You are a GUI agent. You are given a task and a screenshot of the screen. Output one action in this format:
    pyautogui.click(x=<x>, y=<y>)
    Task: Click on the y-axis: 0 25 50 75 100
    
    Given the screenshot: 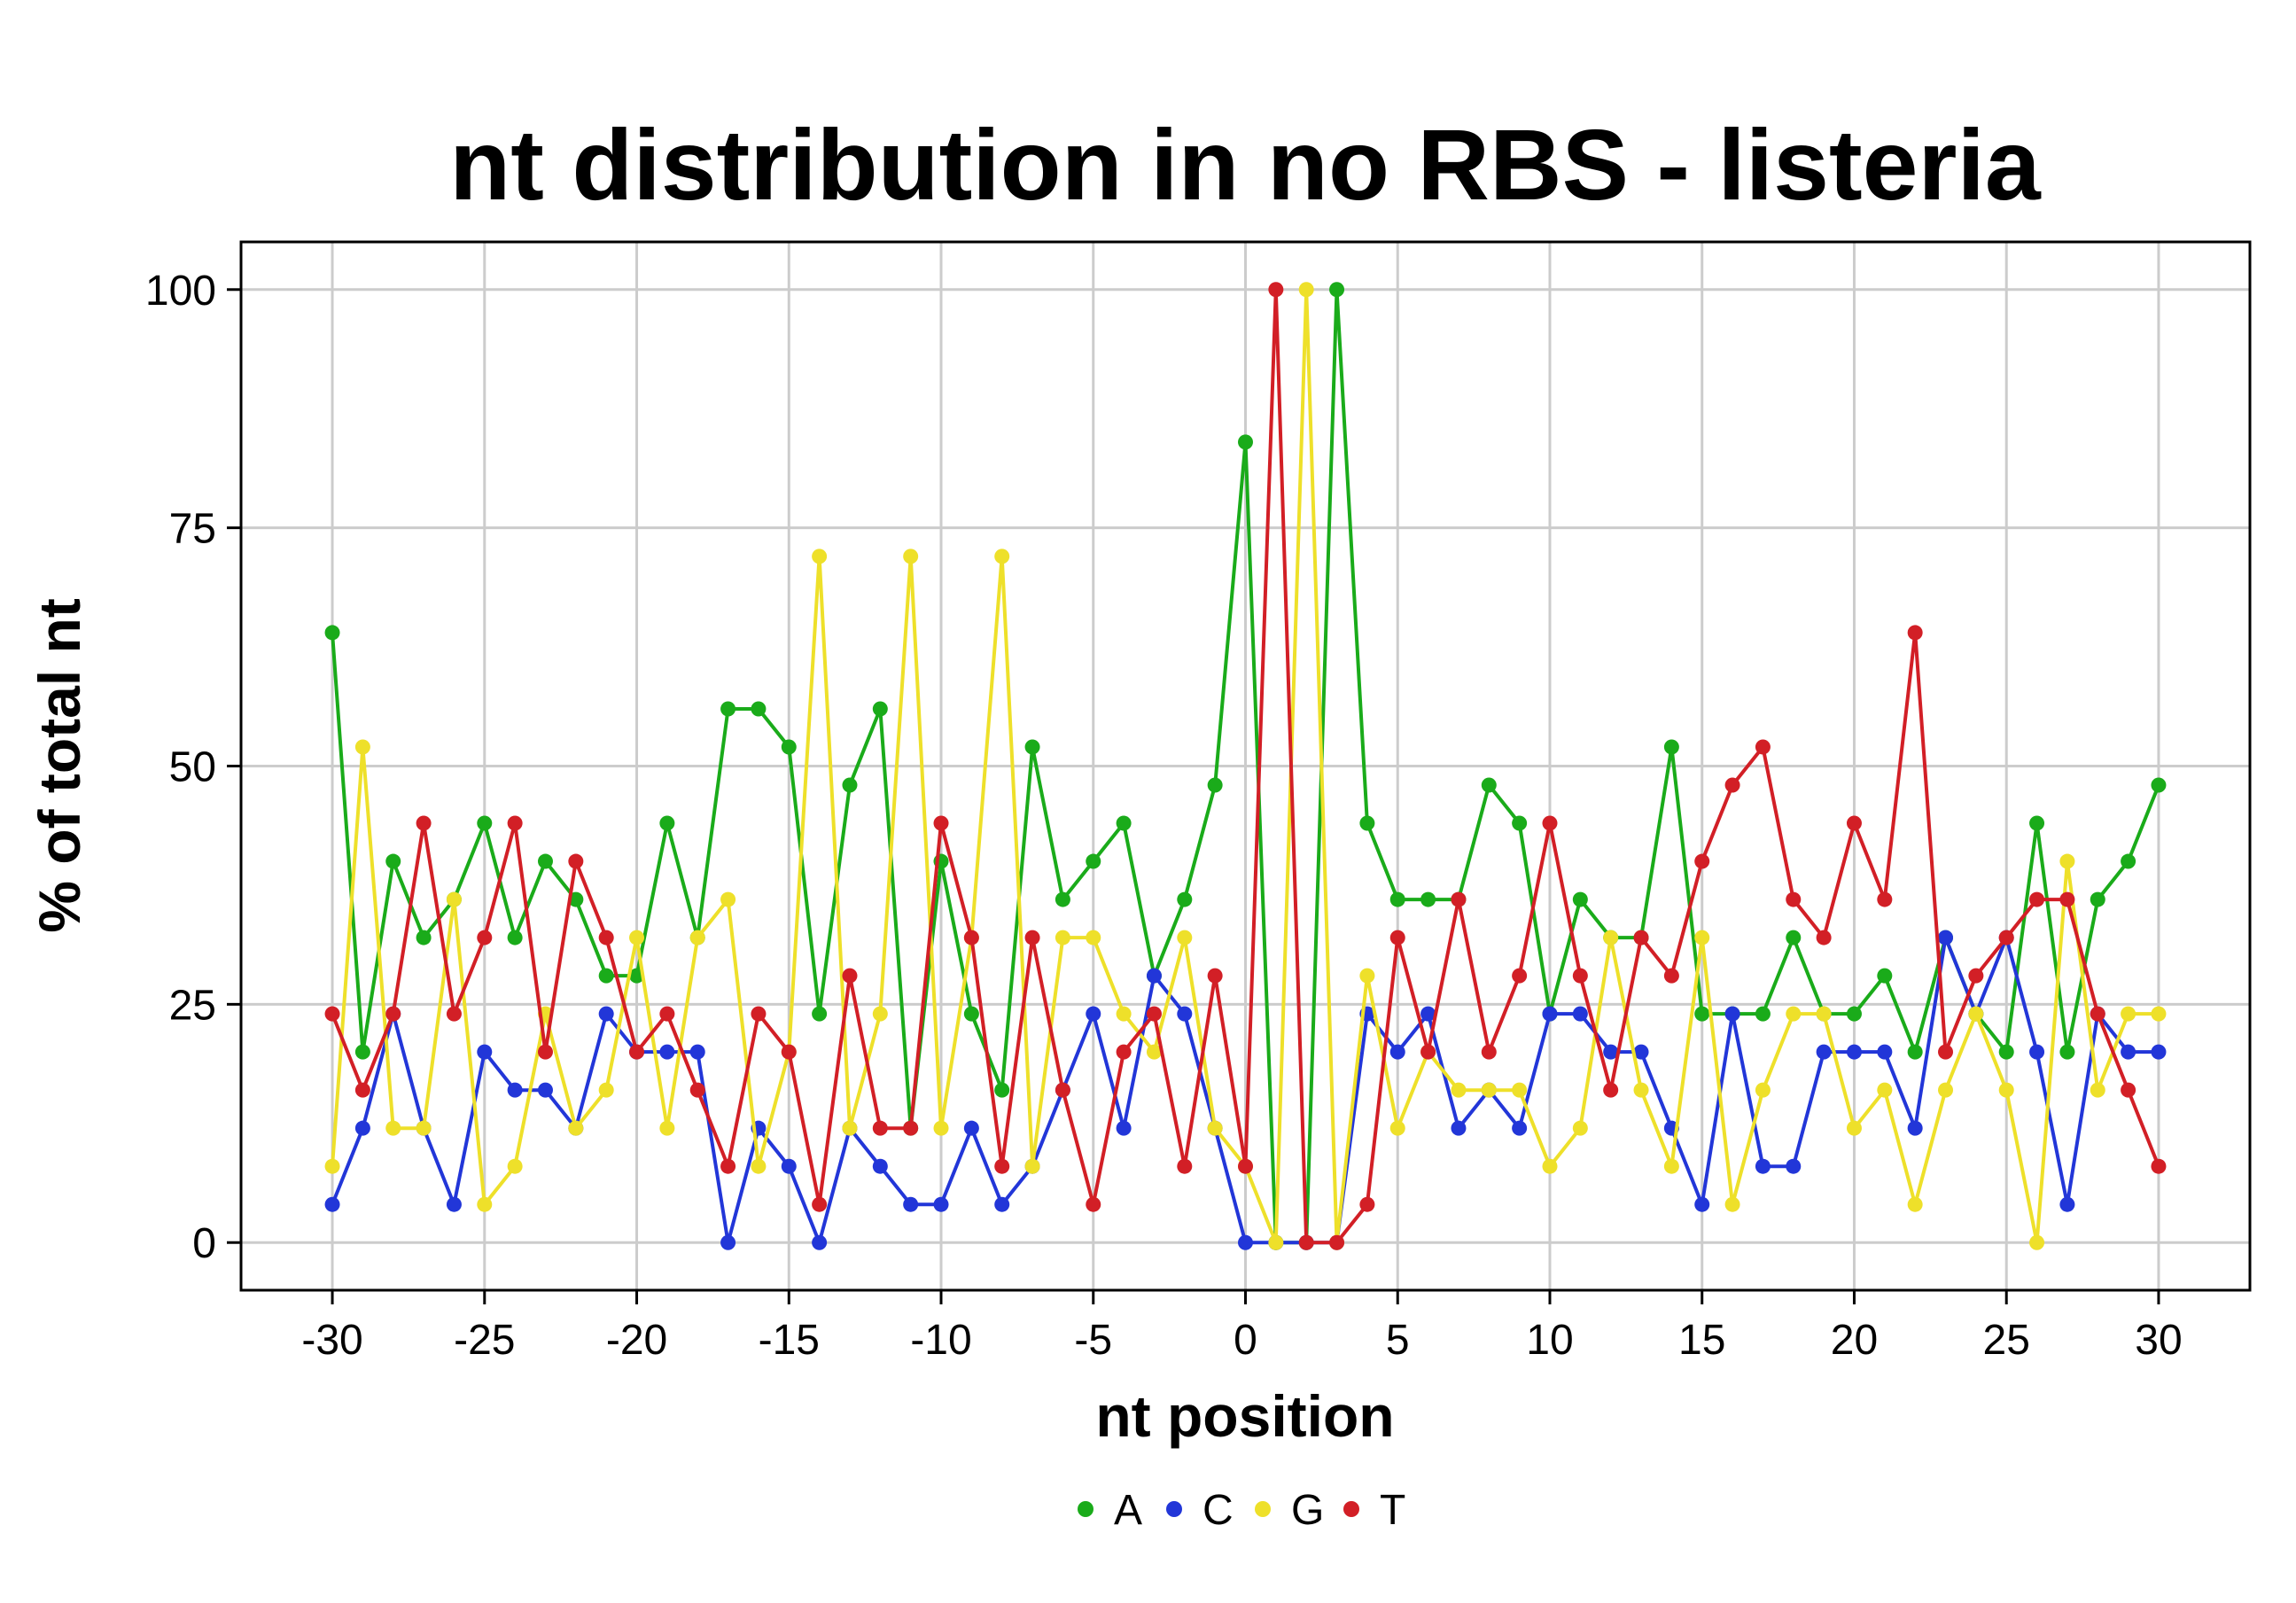 What is the action you would take?
    pyautogui.click(x=193, y=767)
    